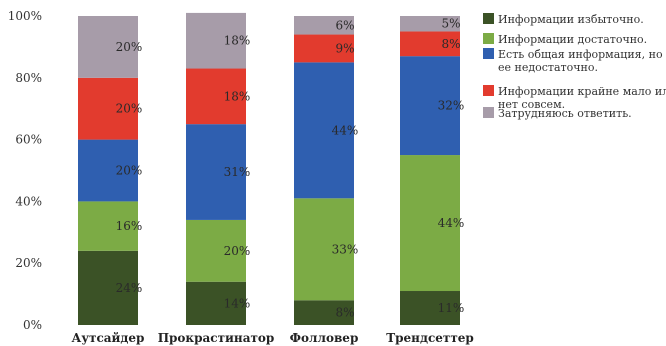 This screenshot has height=346, width=666. Describe the element at coordinates (430, 338) in the screenshot. I see `category-label: Трендсеттер` at that location.